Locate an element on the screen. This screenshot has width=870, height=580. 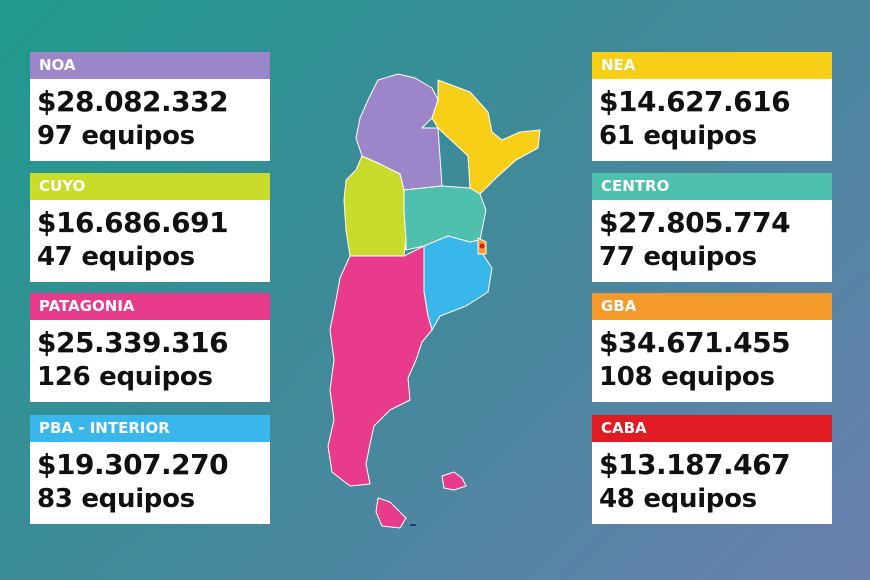
map-region-caba is located at coordinates (482, 246).